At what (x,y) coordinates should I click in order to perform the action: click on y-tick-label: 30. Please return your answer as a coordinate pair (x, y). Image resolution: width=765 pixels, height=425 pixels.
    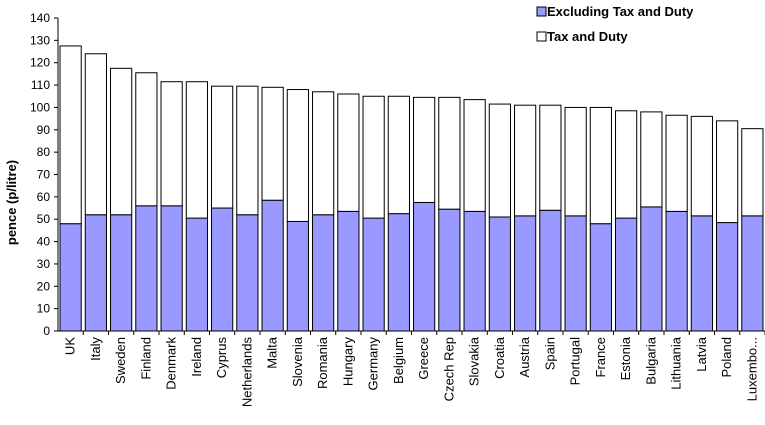
    Looking at the image, I should click on (44, 264).